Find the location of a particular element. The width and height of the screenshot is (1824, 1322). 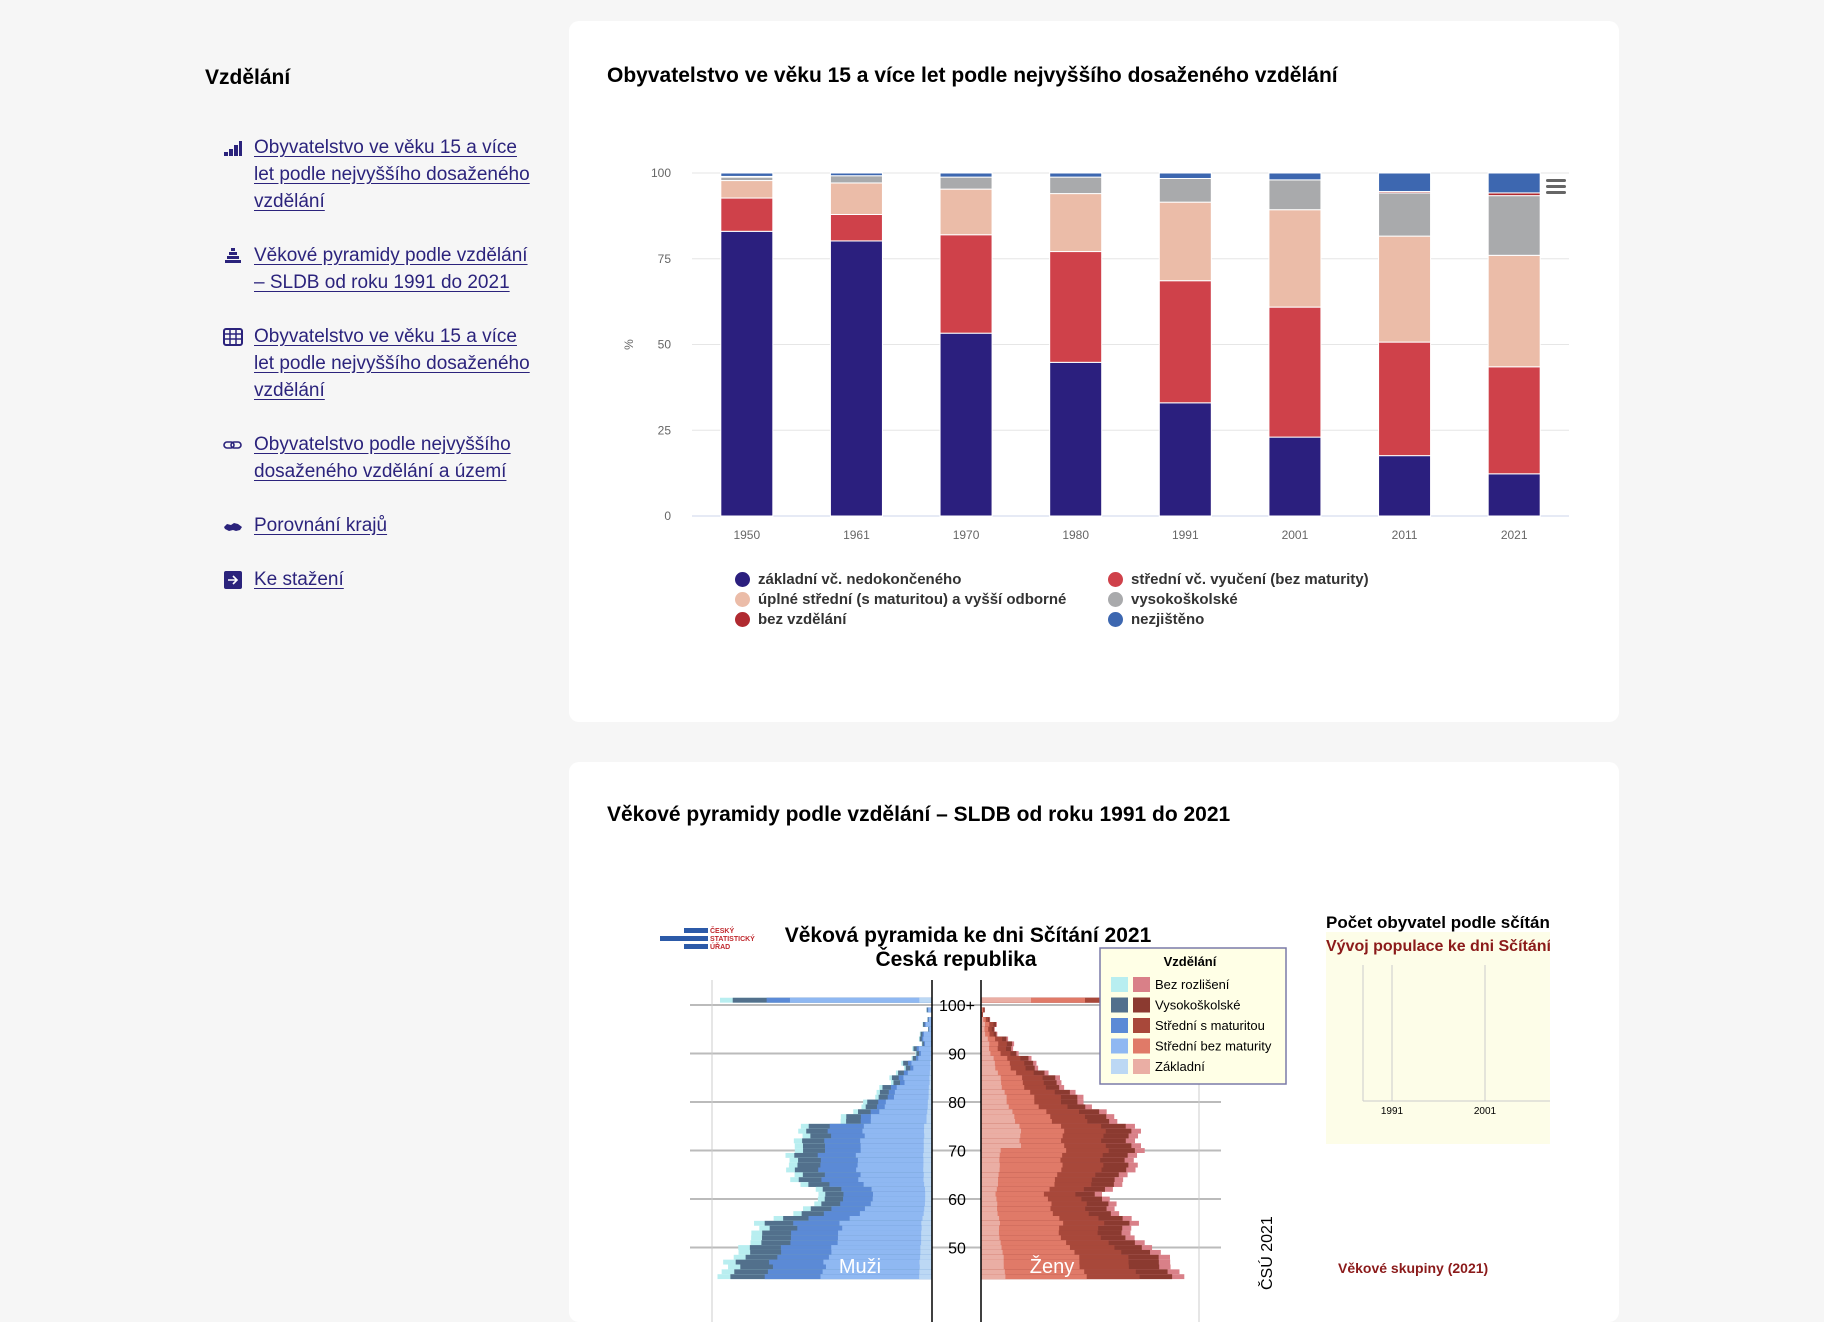

legend-label: Bez rozlišení is located at coordinates (1192, 984).